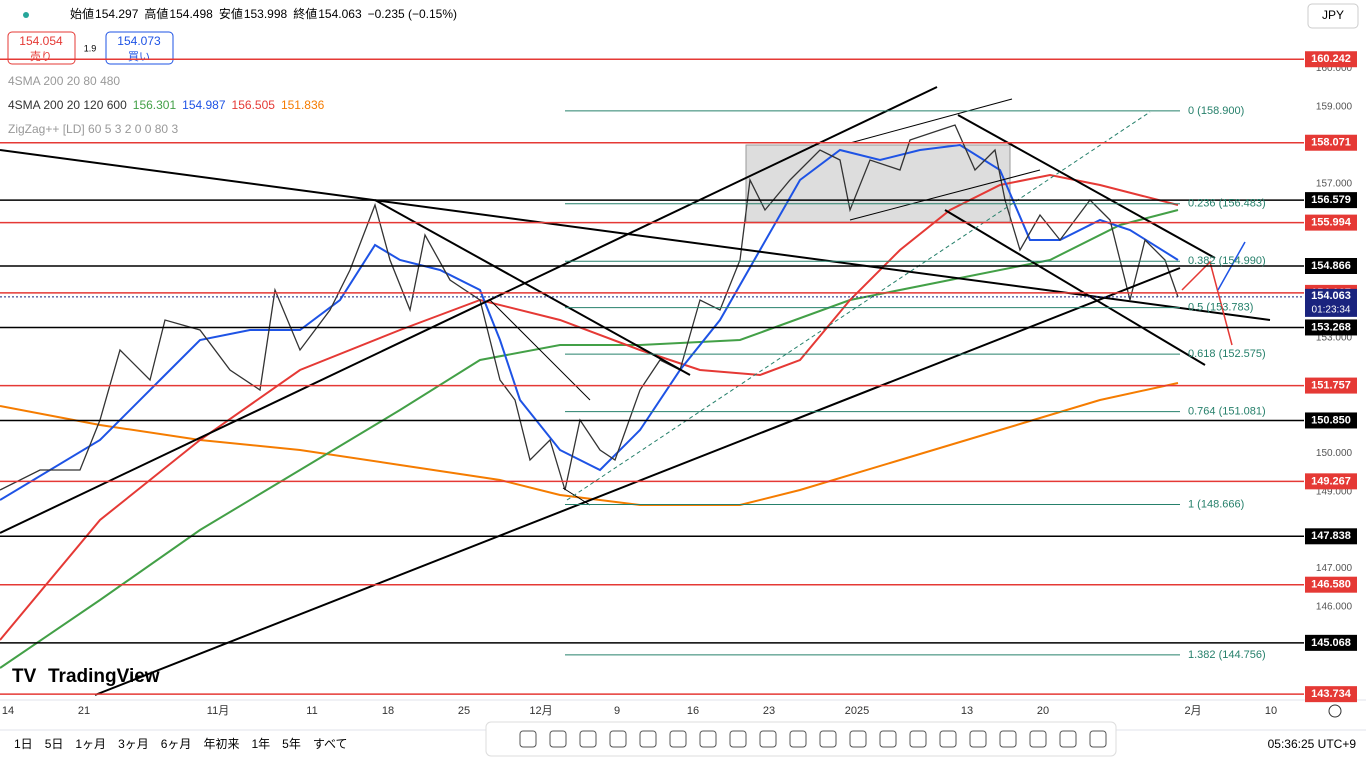 Image resolution: width=1366 pixels, height=773 pixels. Describe the element at coordinates (221, 744) in the screenshot. I see `period-button: 年初来` at that location.